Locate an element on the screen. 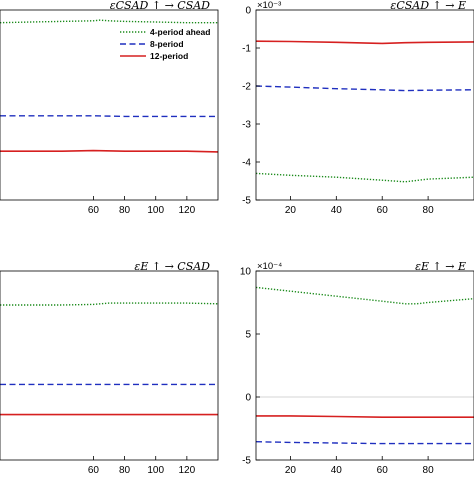 The width and height of the screenshot is (474, 479). legend-label-1: 4-period ahead is located at coordinates (180, 32).